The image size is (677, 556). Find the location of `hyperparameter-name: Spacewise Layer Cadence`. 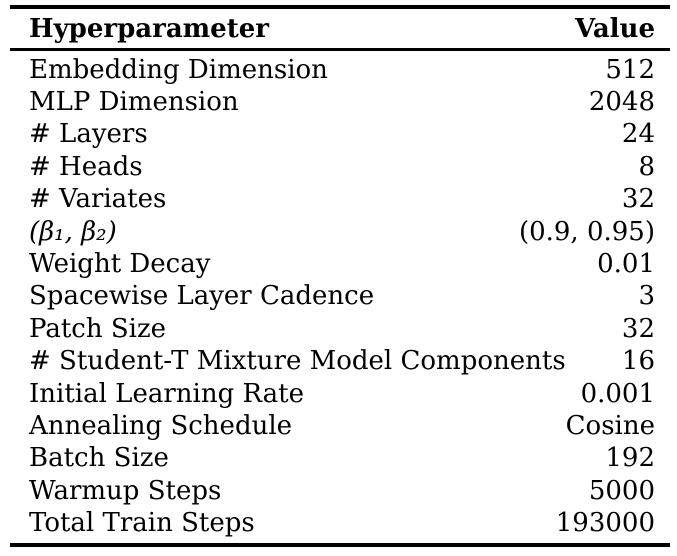

hyperparameter-name: Spacewise Layer Cadence is located at coordinates (202, 296).